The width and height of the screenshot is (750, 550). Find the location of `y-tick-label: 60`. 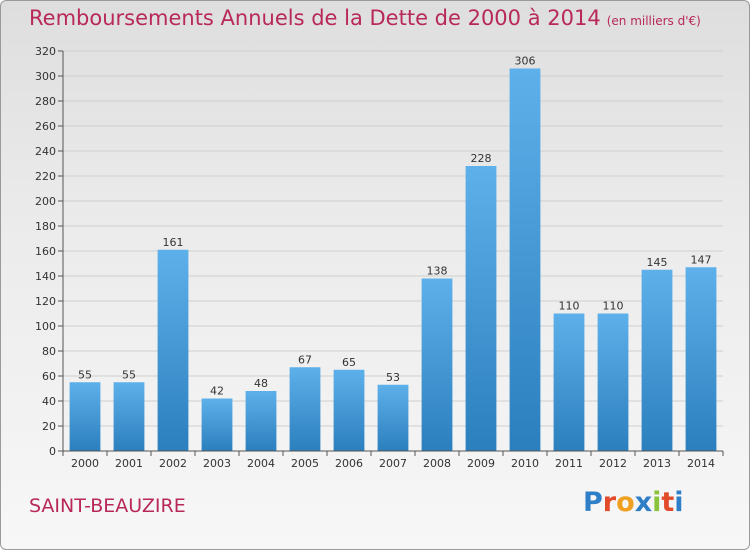

y-tick-label: 60 is located at coordinates (49, 376).